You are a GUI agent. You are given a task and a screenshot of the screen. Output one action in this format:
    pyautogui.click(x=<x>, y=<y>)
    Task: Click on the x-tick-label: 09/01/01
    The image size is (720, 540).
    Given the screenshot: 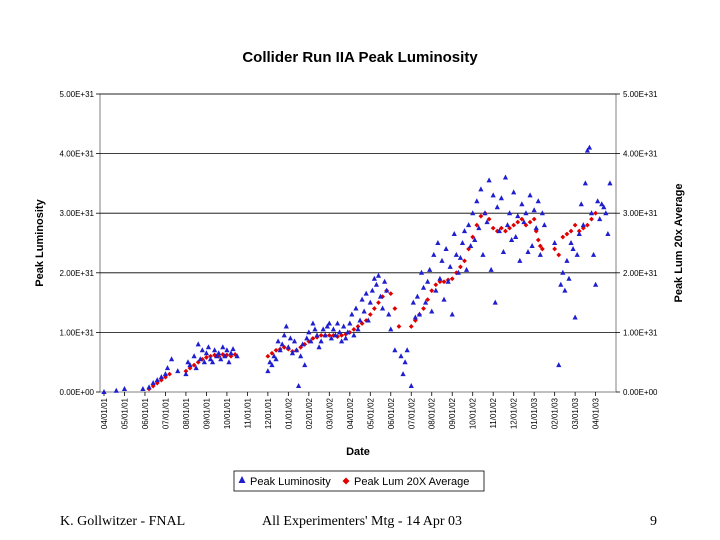 What is the action you would take?
    pyautogui.click(x=206, y=413)
    